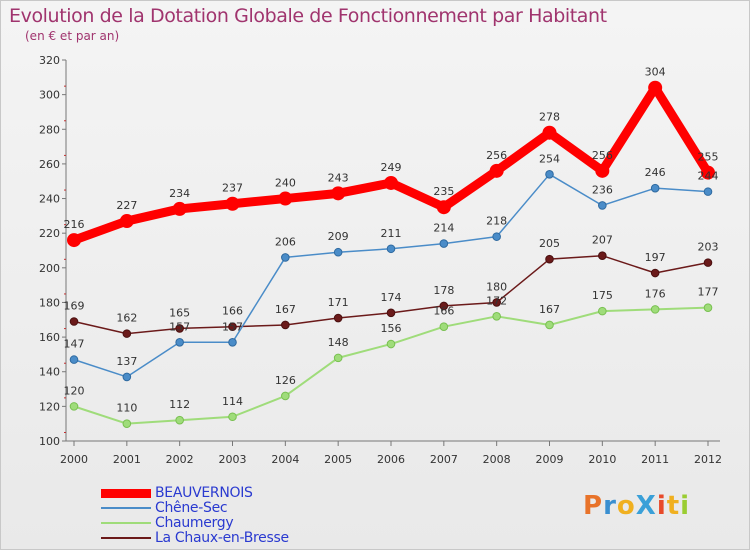  Describe the element at coordinates (655, 172) in the screenshot. I see `data-label: 246` at that location.